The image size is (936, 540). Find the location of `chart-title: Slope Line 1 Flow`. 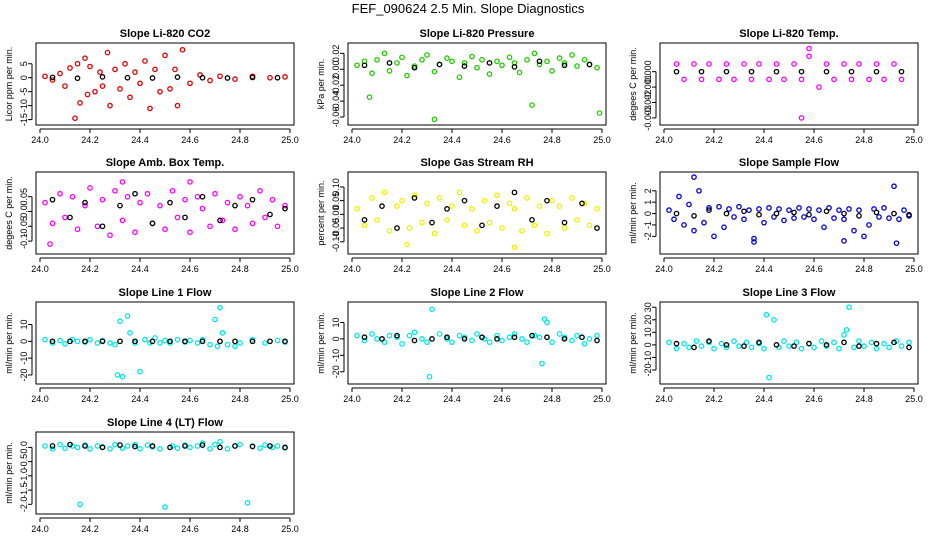

chart-title: Slope Line 1 Flow is located at coordinates (165, 293).